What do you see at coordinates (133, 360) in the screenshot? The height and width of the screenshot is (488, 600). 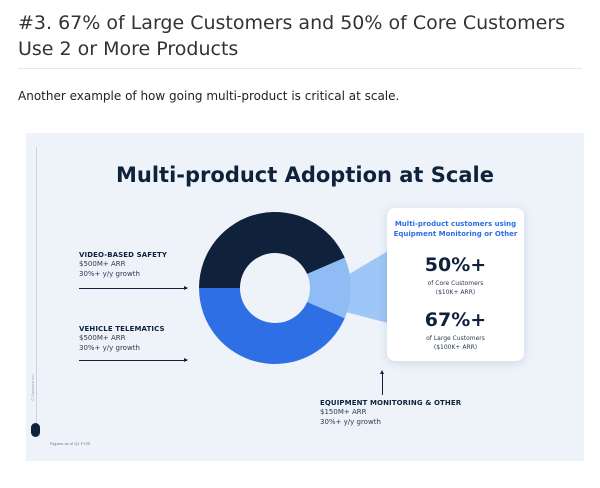 I see `arrow-vehicle-telematics` at bounding box center [133, 360].